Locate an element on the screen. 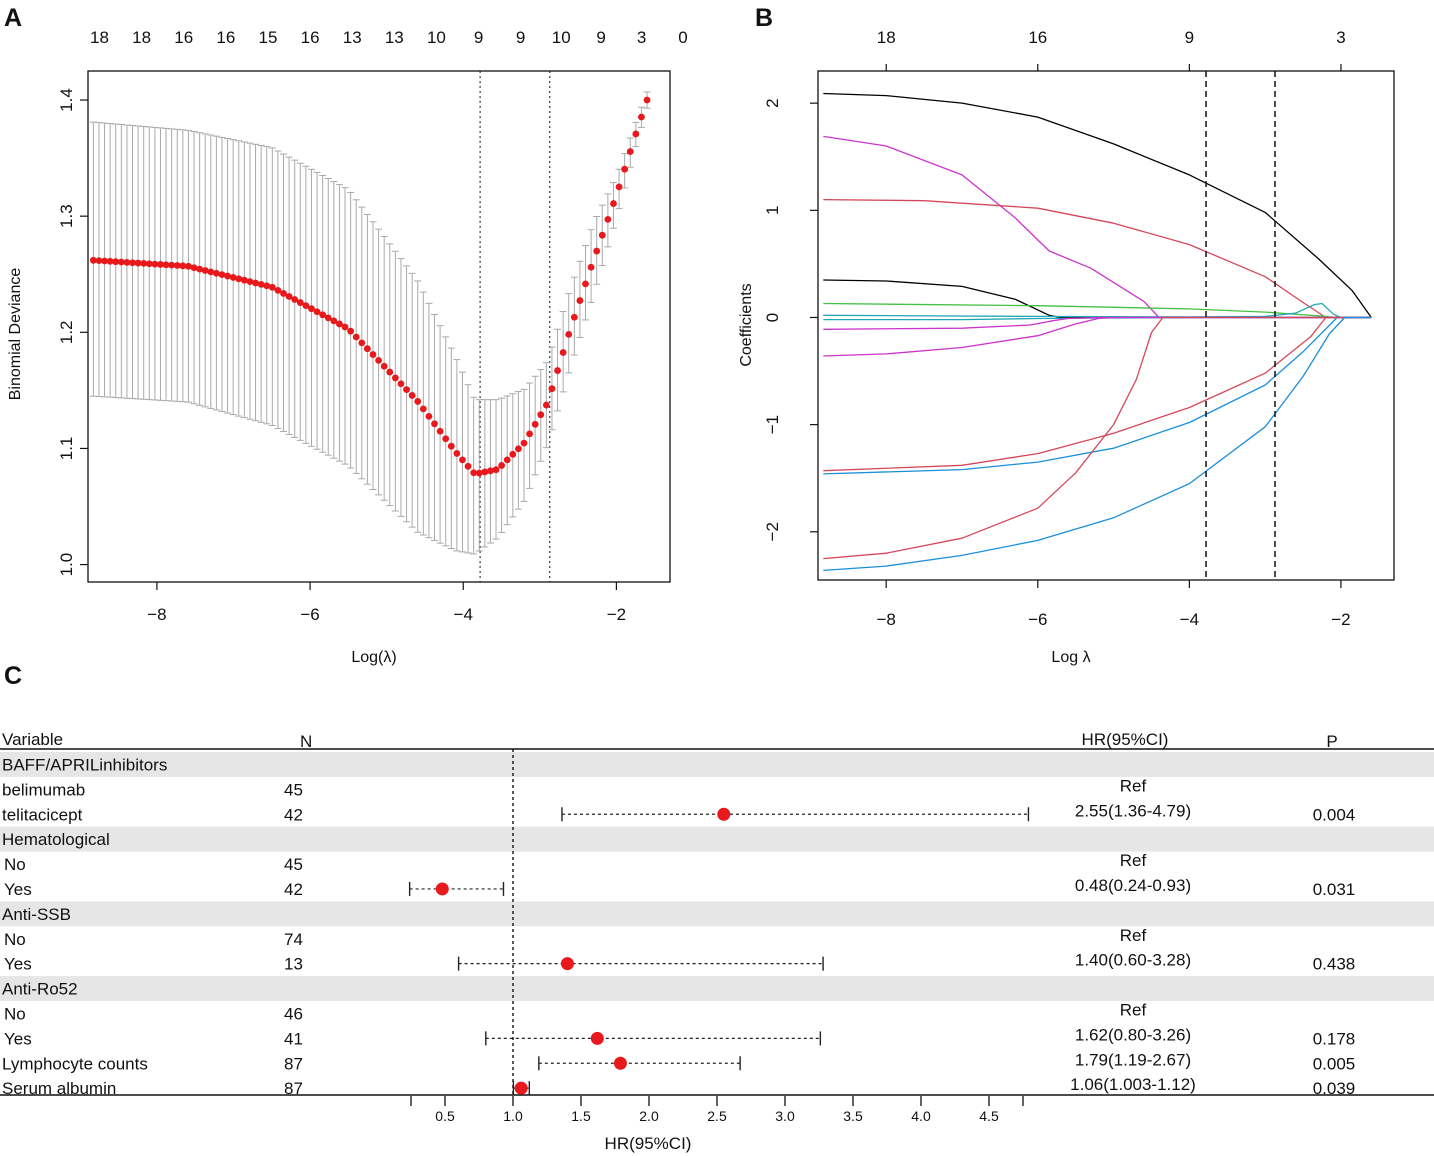 The width and height of the screenshot is (1434, 1156). x-tick-label-c: 2.5 is located at coordinates (717, 1116).